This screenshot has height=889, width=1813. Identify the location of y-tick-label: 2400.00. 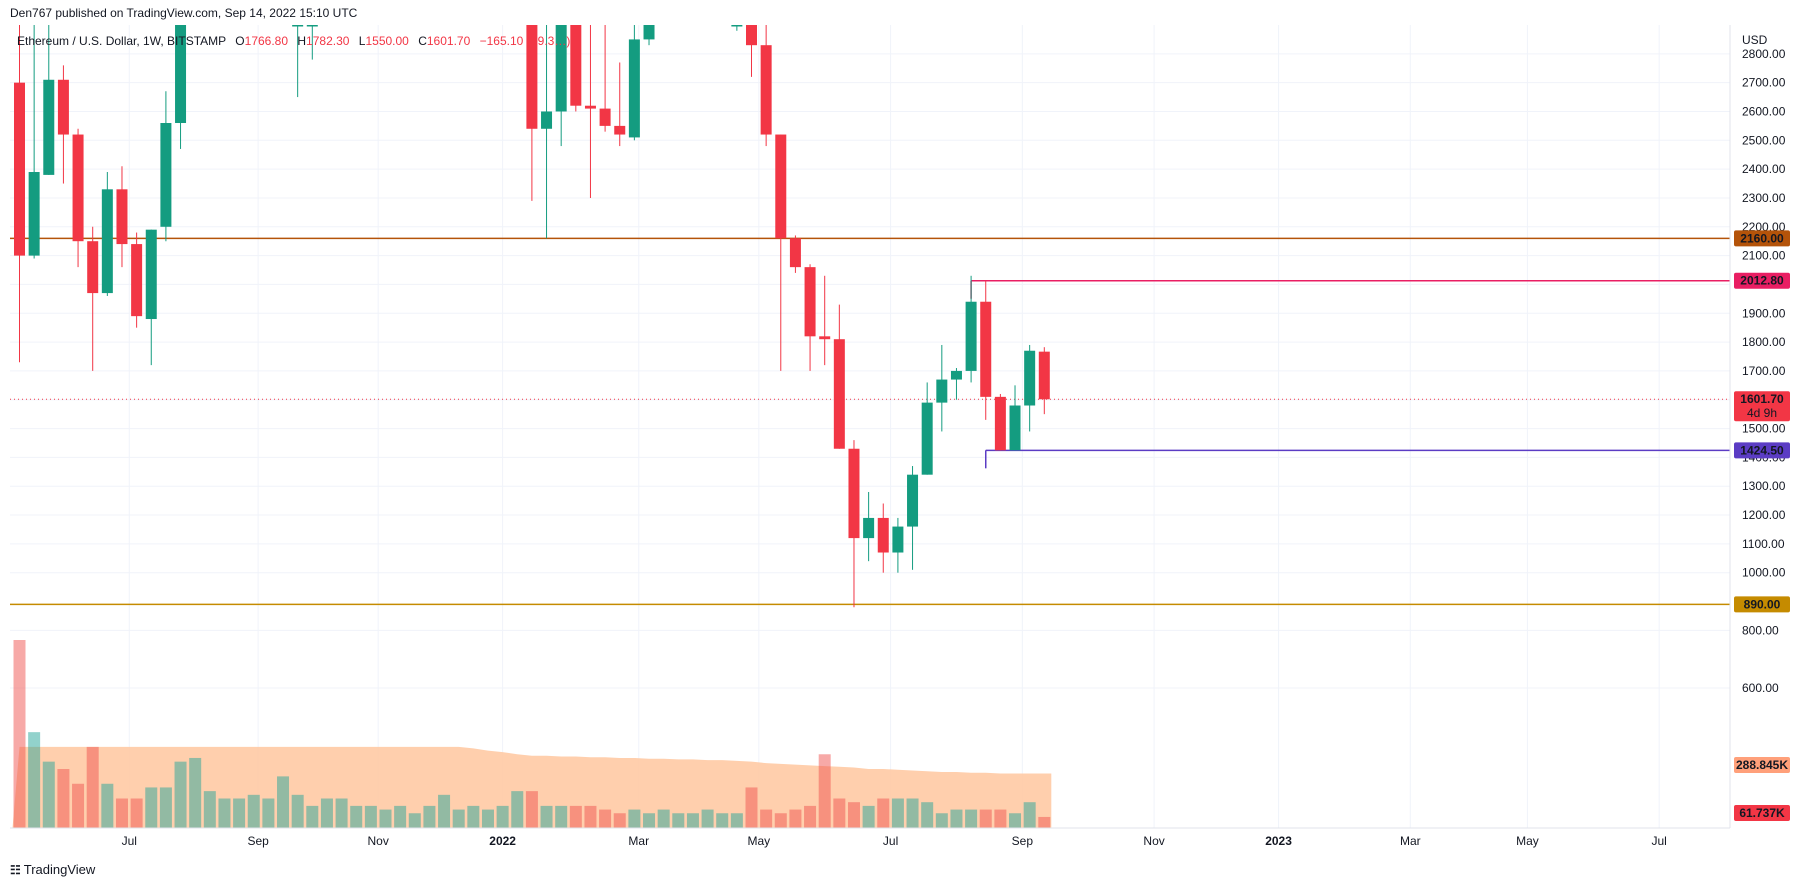
(1764, 169).